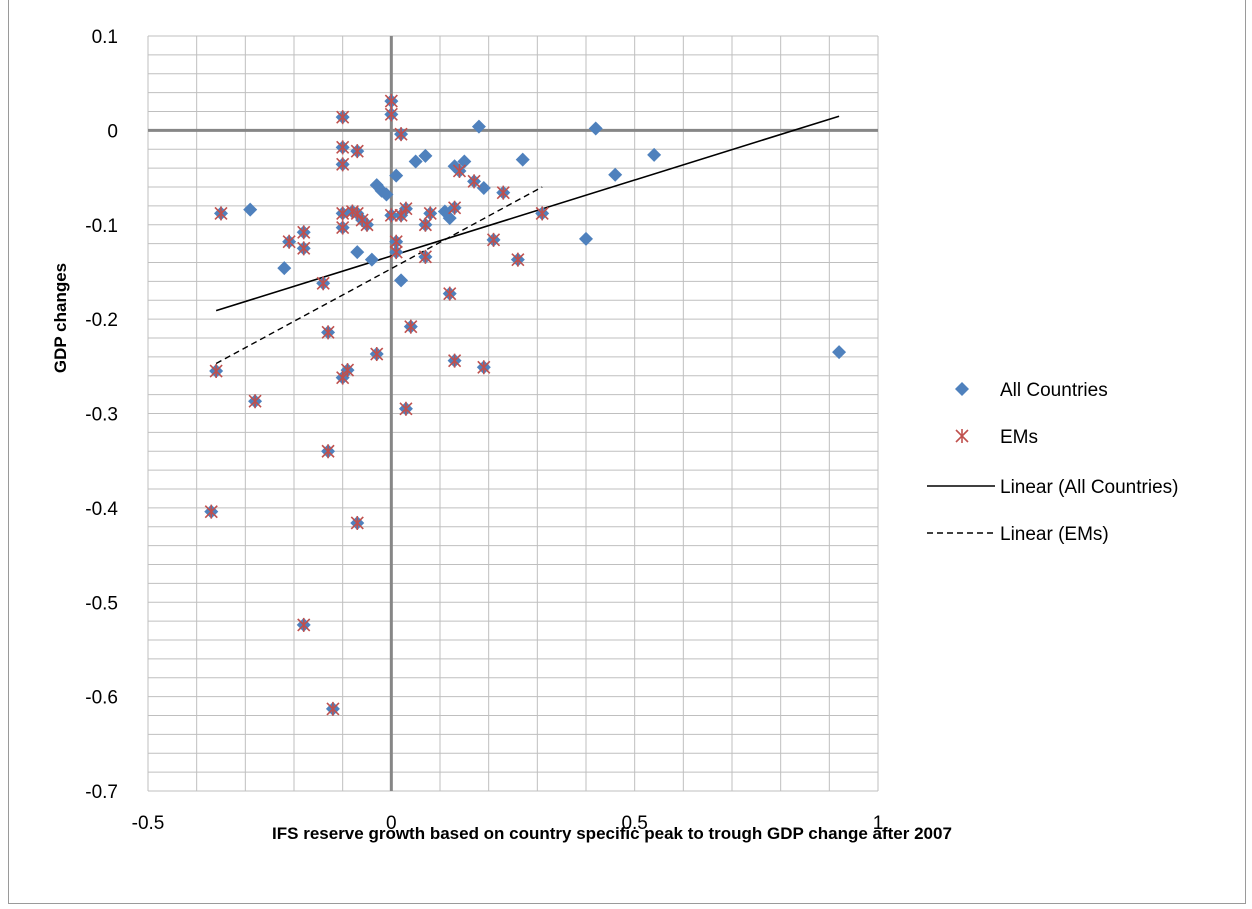  Describe the element at coordinates (101, 226) in the screenshot. I see `y-tick-label: -0.1` at that location.